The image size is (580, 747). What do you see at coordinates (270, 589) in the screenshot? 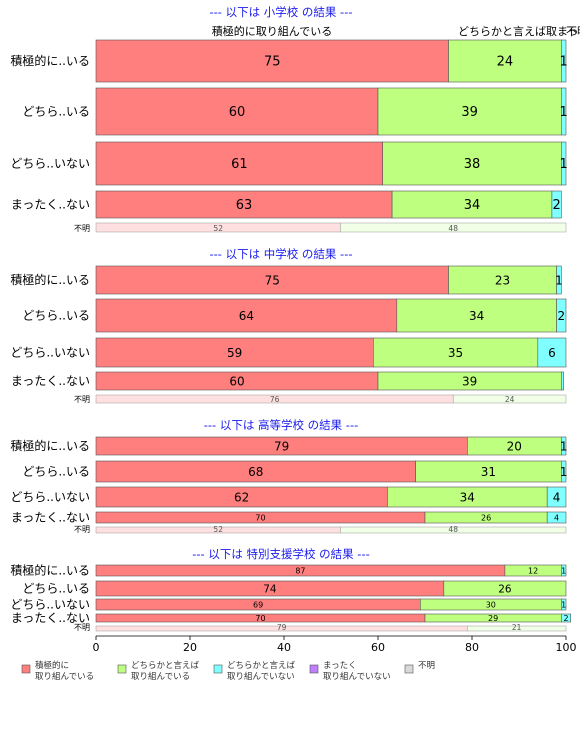
I see `data-label: 74` at bounding box center [270, 589].